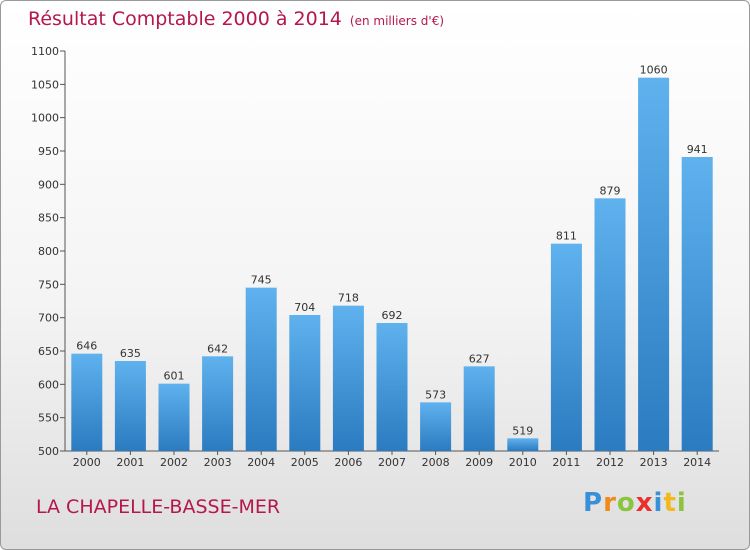  I want to click on x-tick-label-2012: 2012, so click(610, 462).